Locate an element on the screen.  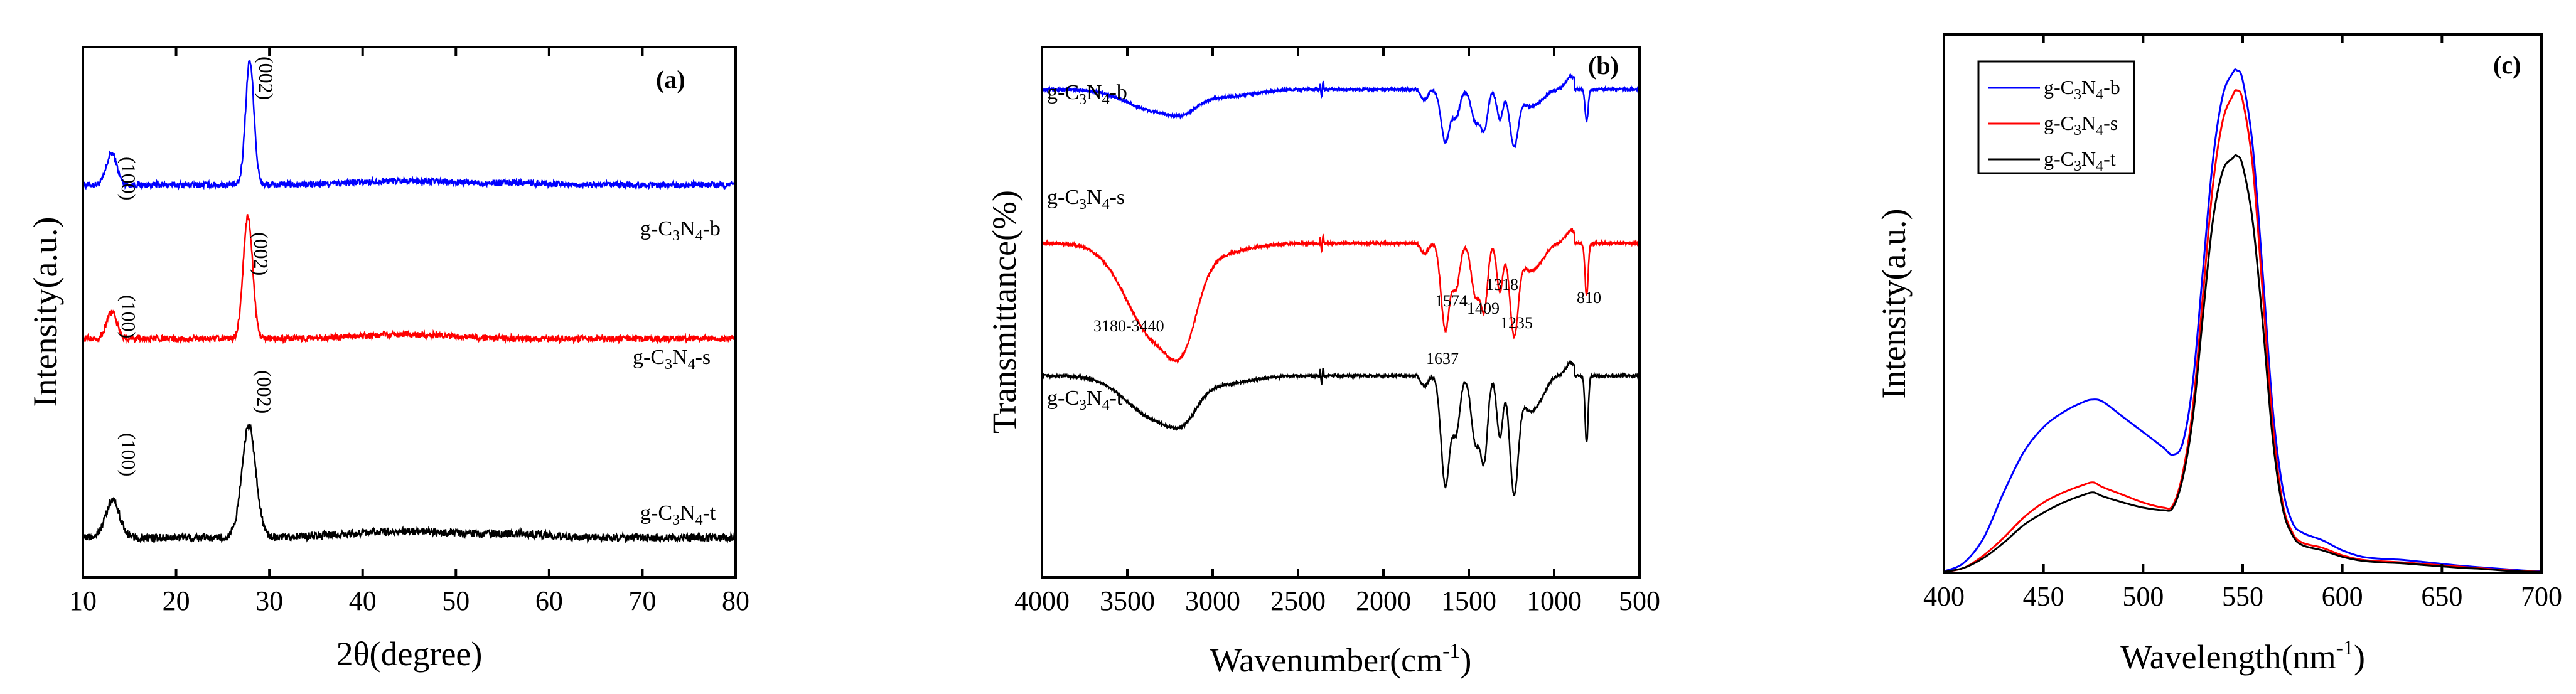
panel-a-label-b: g-C3N4-b is located at coordinates (680, 231).